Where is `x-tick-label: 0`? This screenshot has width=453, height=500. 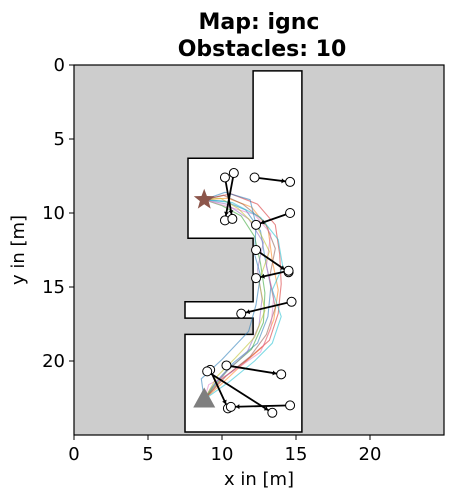
x-tick-label: 0 is located at coordinates (73, 454).